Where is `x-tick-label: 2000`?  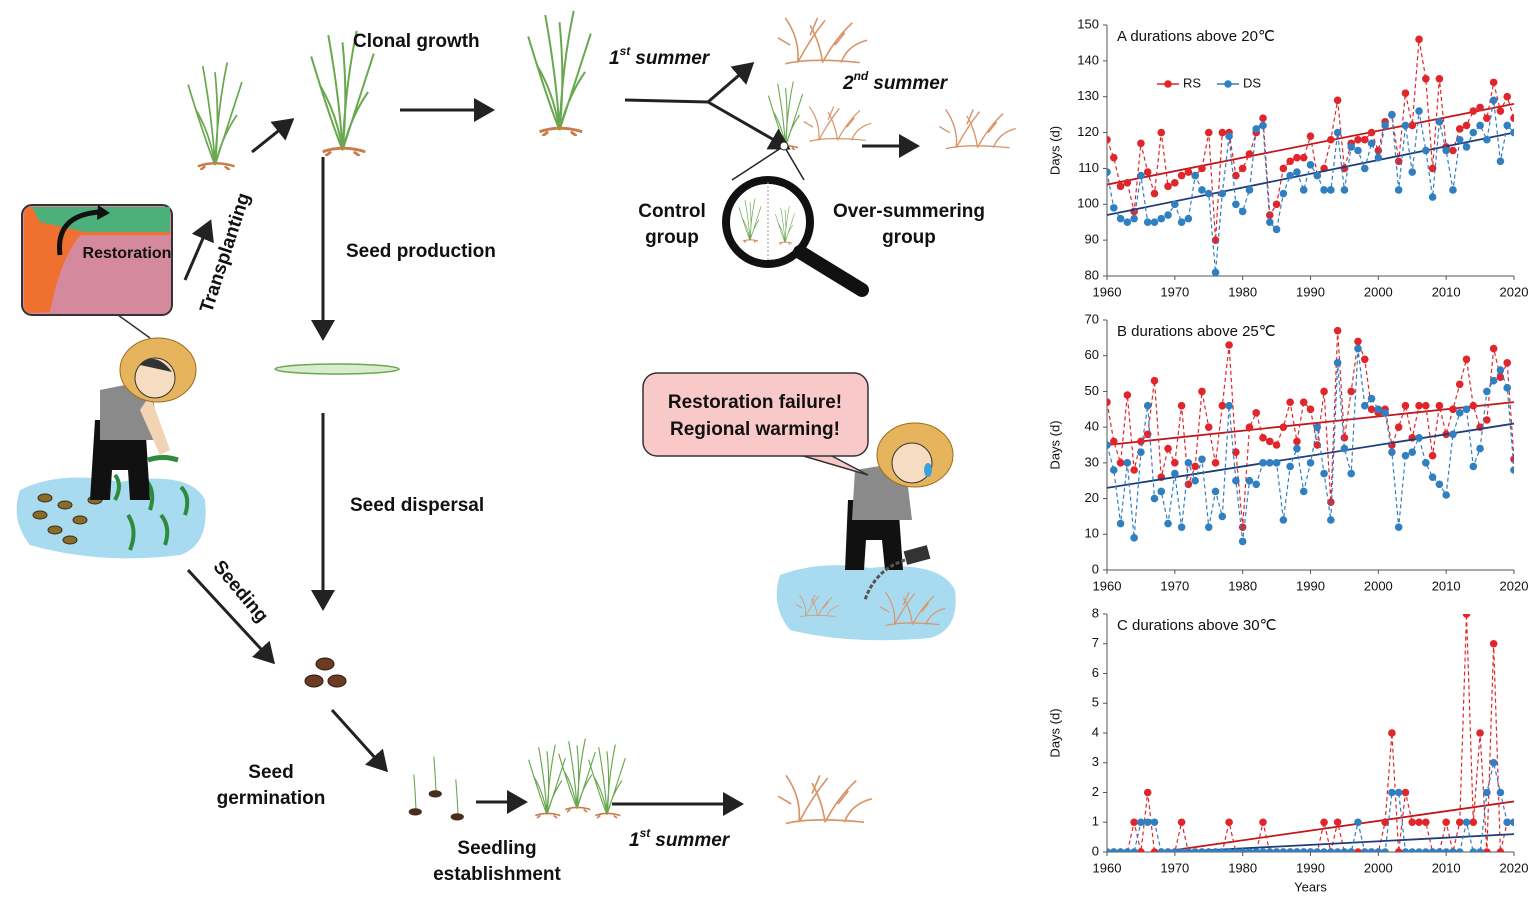
x-tick-label: 2000 is located at coordinates (1378, 291).